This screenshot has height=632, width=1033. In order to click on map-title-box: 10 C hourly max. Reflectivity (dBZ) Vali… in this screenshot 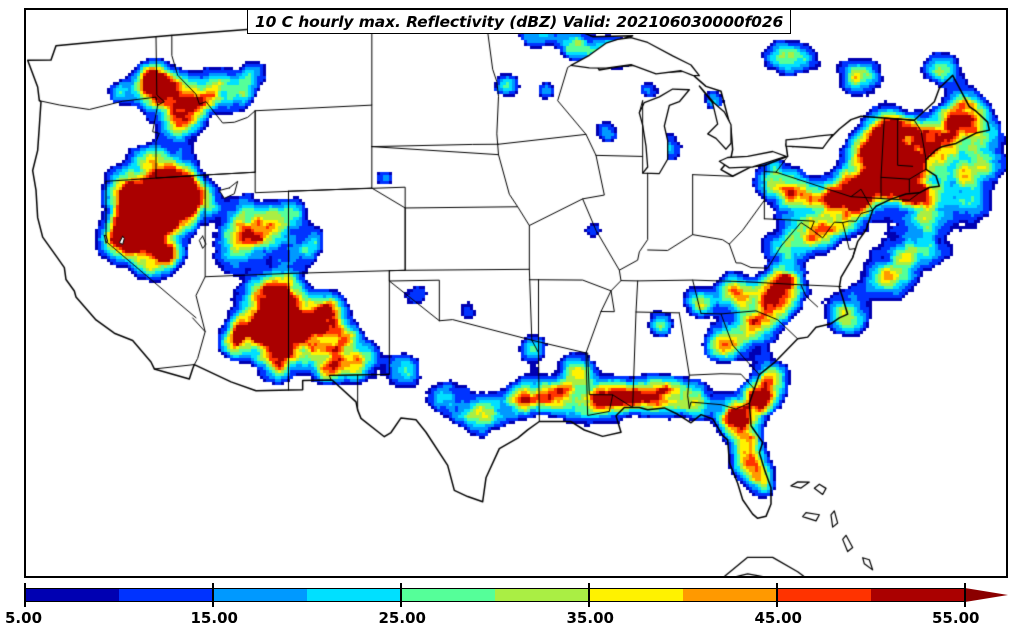, I will do `click(519, 21)`.